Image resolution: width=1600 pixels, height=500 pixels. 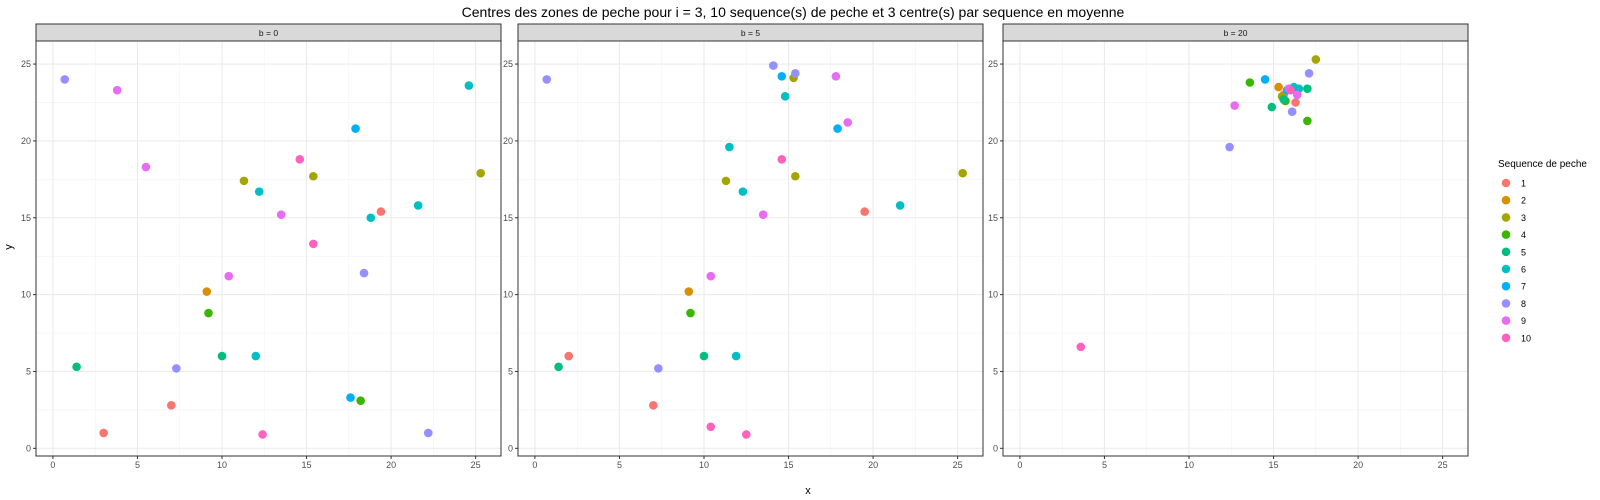 I want to click on legend-label: 5, so click(x=1523, y=252).